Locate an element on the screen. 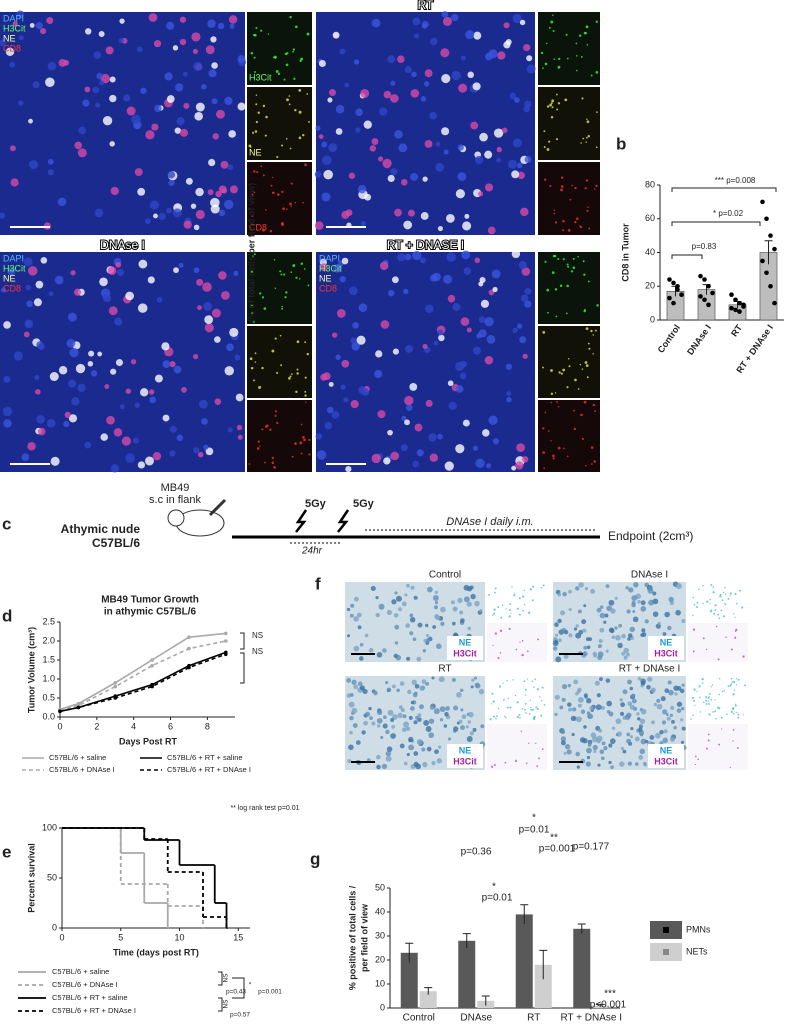 Image resolution: width=800 pixels, height=1026 pixels. image-title: RT + DNASE I is located at coordinates (425, 245).